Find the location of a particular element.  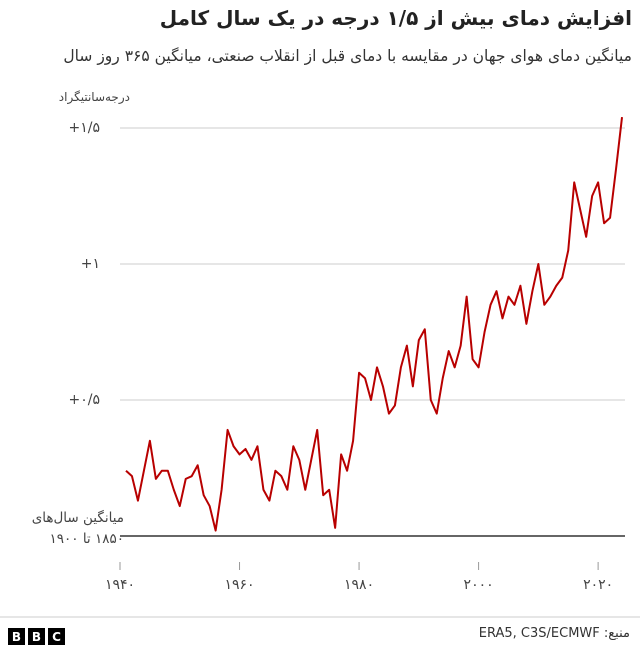

x-tick-label: ۱۹۸۰ is located at coordinates (359, 585).